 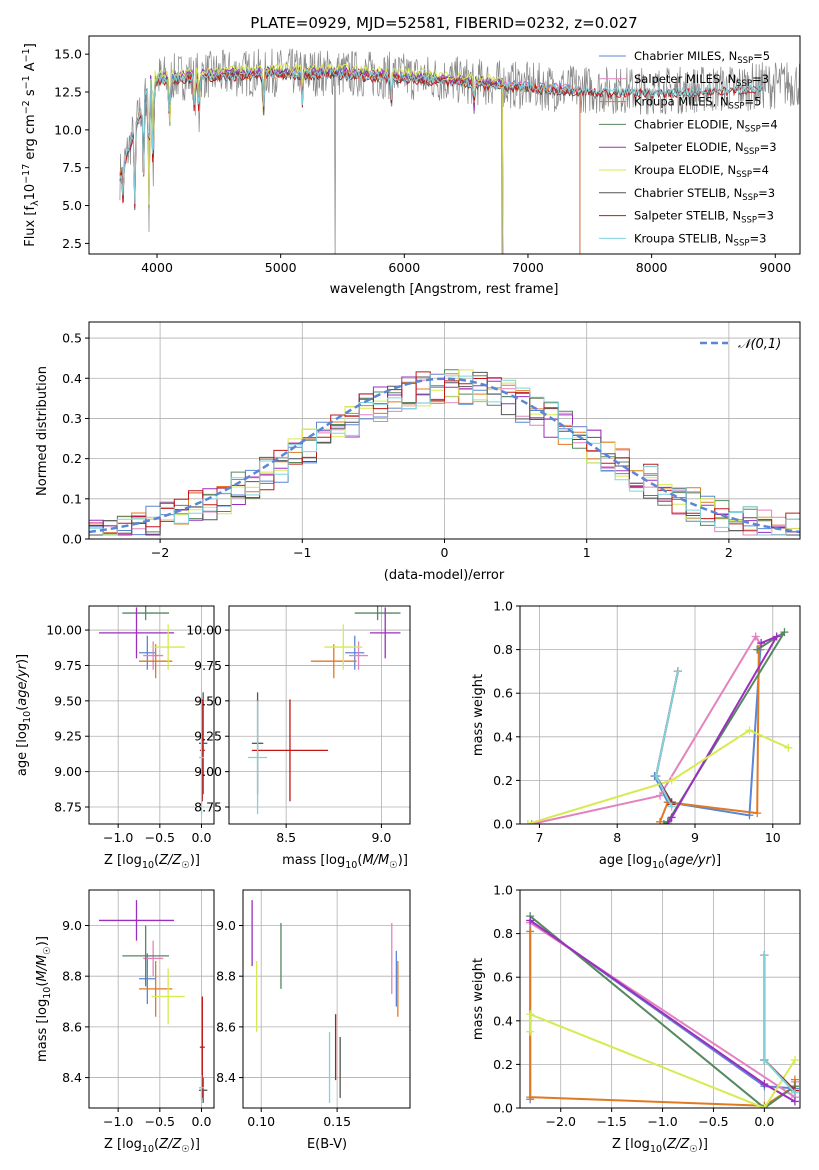 What do you see at coordinates (478, 715) in the screenshot?
I see `y-axis-label-part: mass weight` at bounding box center [478, 715].